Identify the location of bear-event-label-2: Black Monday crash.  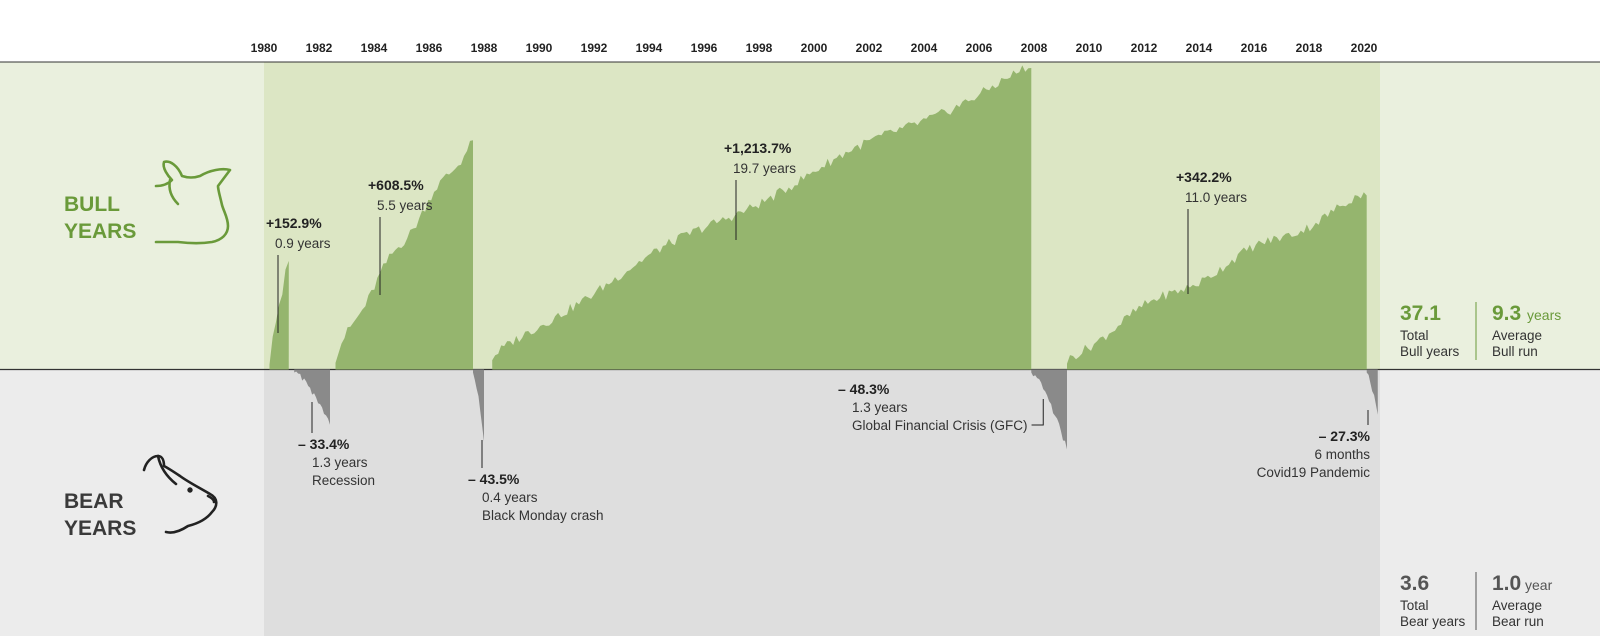
(543, 515).